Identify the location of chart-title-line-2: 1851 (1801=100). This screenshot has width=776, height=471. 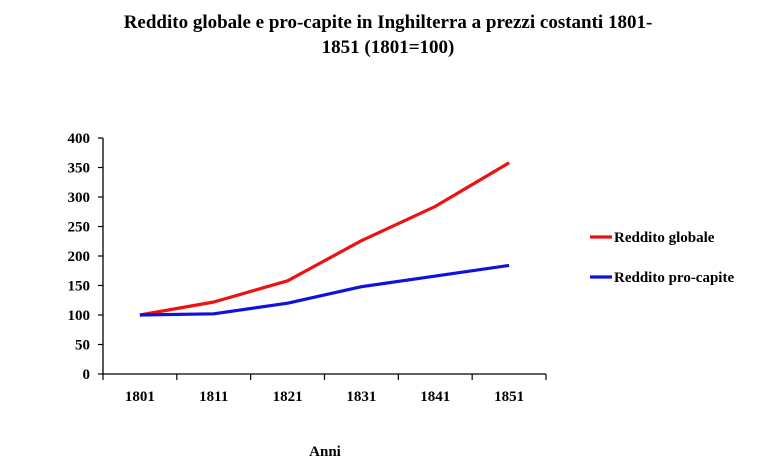
(388, 47).